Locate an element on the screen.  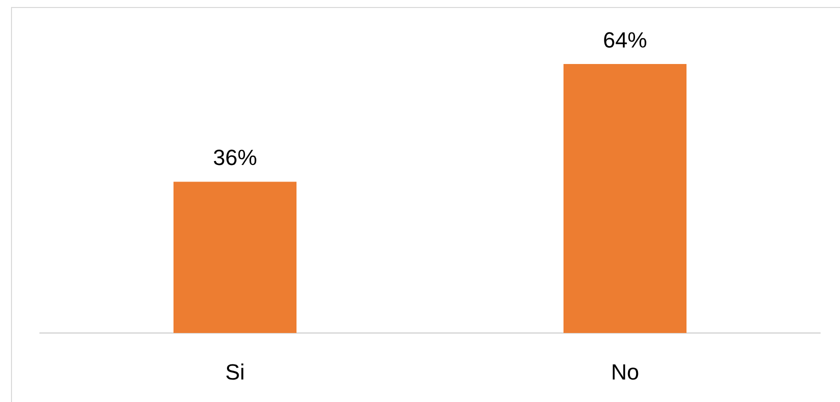
data-label: 36% is located at coordinates (235, 157).